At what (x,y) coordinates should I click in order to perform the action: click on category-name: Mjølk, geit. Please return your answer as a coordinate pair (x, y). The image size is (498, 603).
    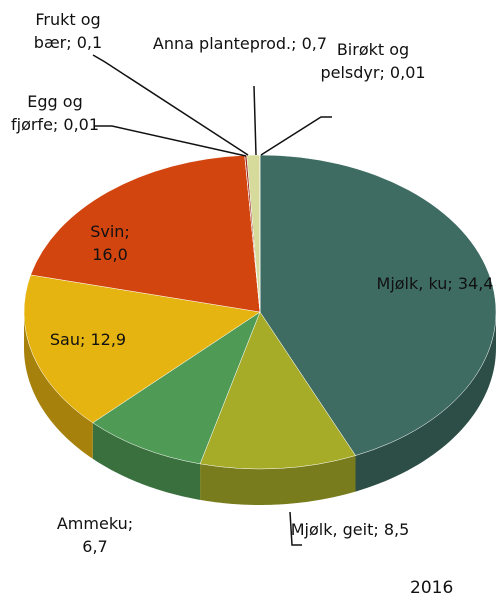
    Looking at the image, I should click on (332, 529).